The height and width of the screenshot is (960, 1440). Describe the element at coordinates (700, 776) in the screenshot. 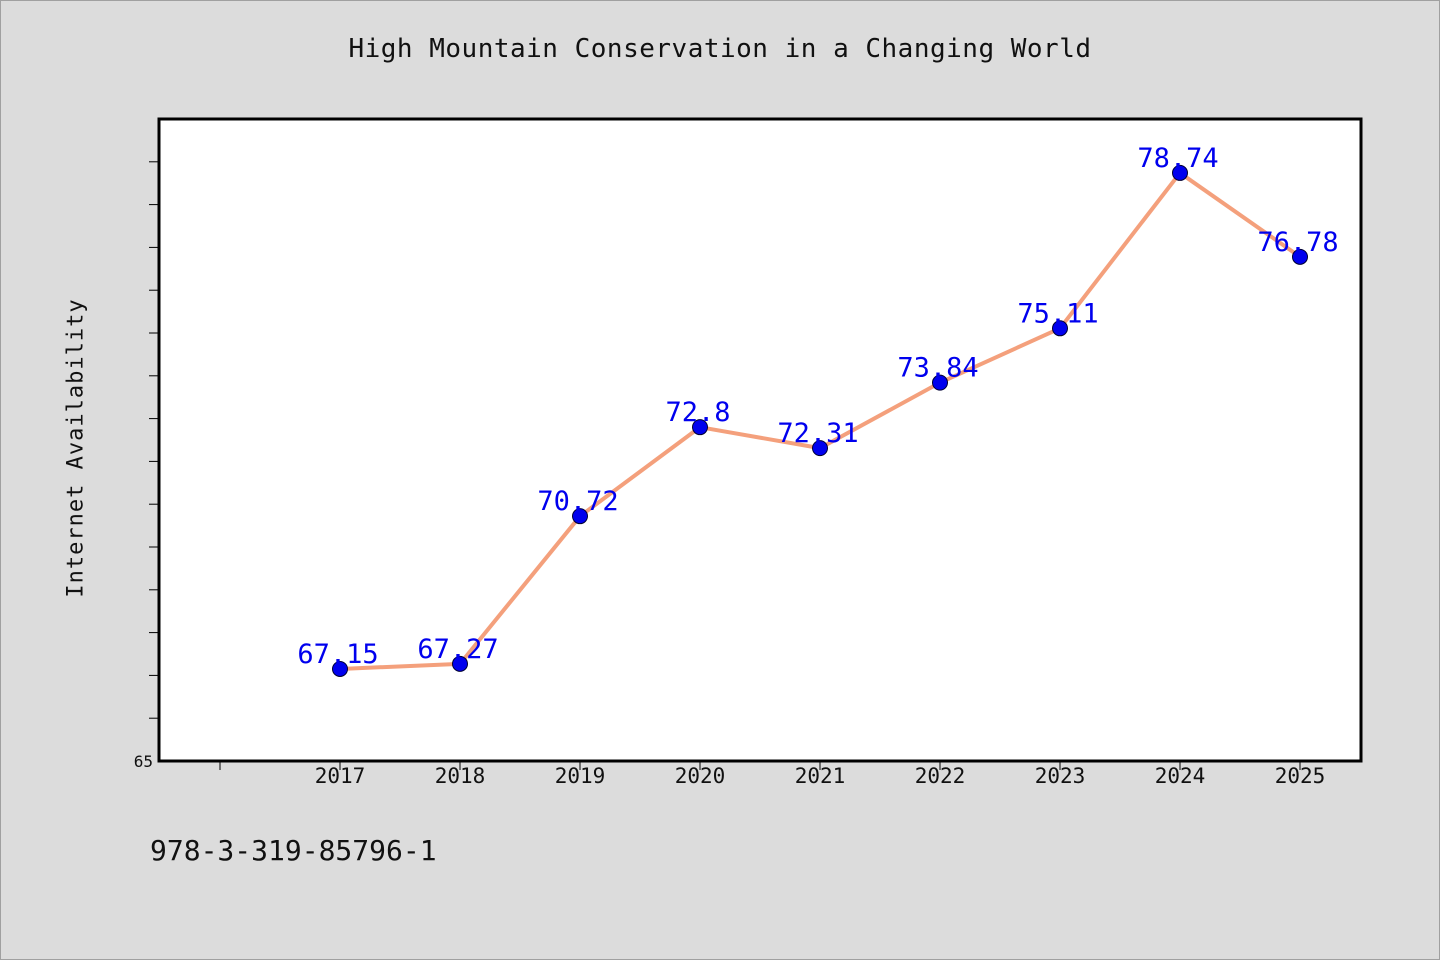

I see `x-tick-label: 2020` at that location.